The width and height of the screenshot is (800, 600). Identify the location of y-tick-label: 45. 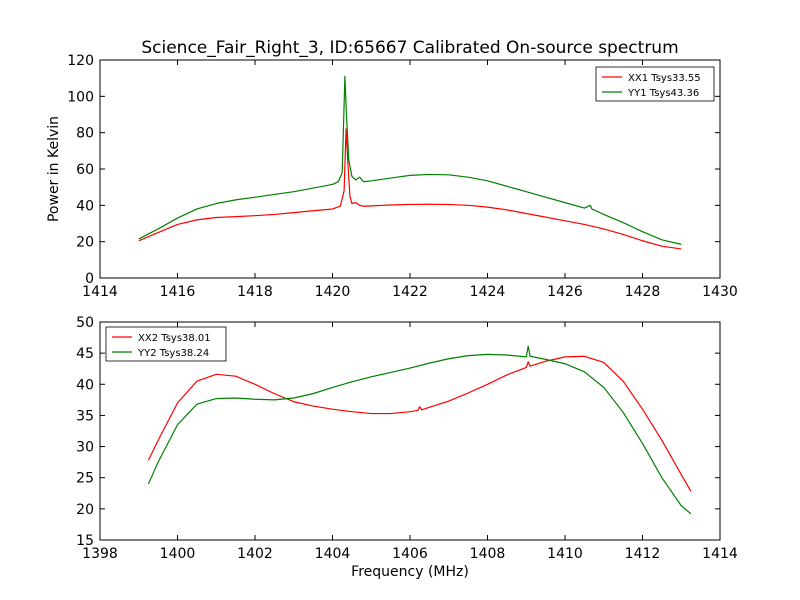
(85, 354).